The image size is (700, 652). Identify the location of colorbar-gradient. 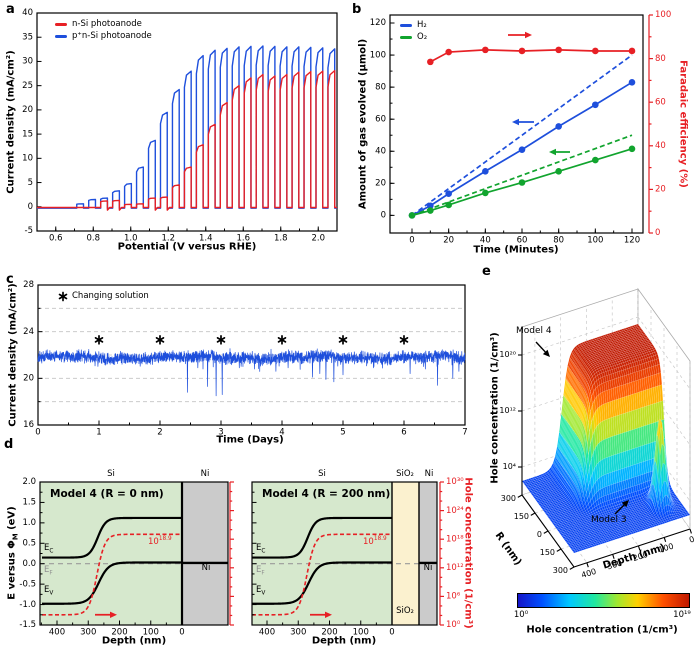
(603, 600).